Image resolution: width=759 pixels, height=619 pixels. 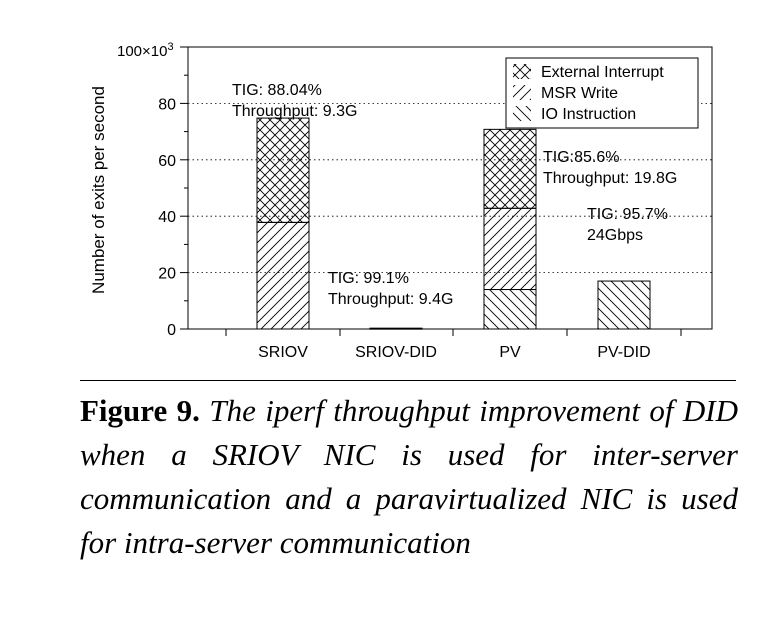 What do you see at coordinates (396, 352) in the screenshot?
I see `x-tick-label: SRIOV-DID` at bounding box center [396, 352].